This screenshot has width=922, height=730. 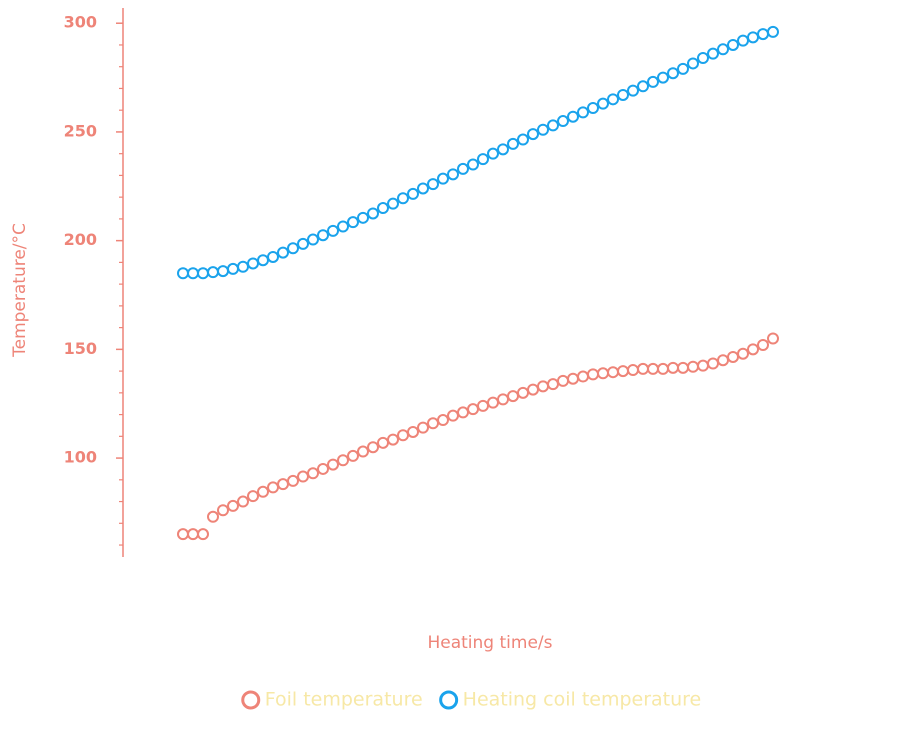 What do you see at coordinates (489, 643) in the screenshot?
I see `x-axis-title: Heating time/s` at bounding box center [489, 643].